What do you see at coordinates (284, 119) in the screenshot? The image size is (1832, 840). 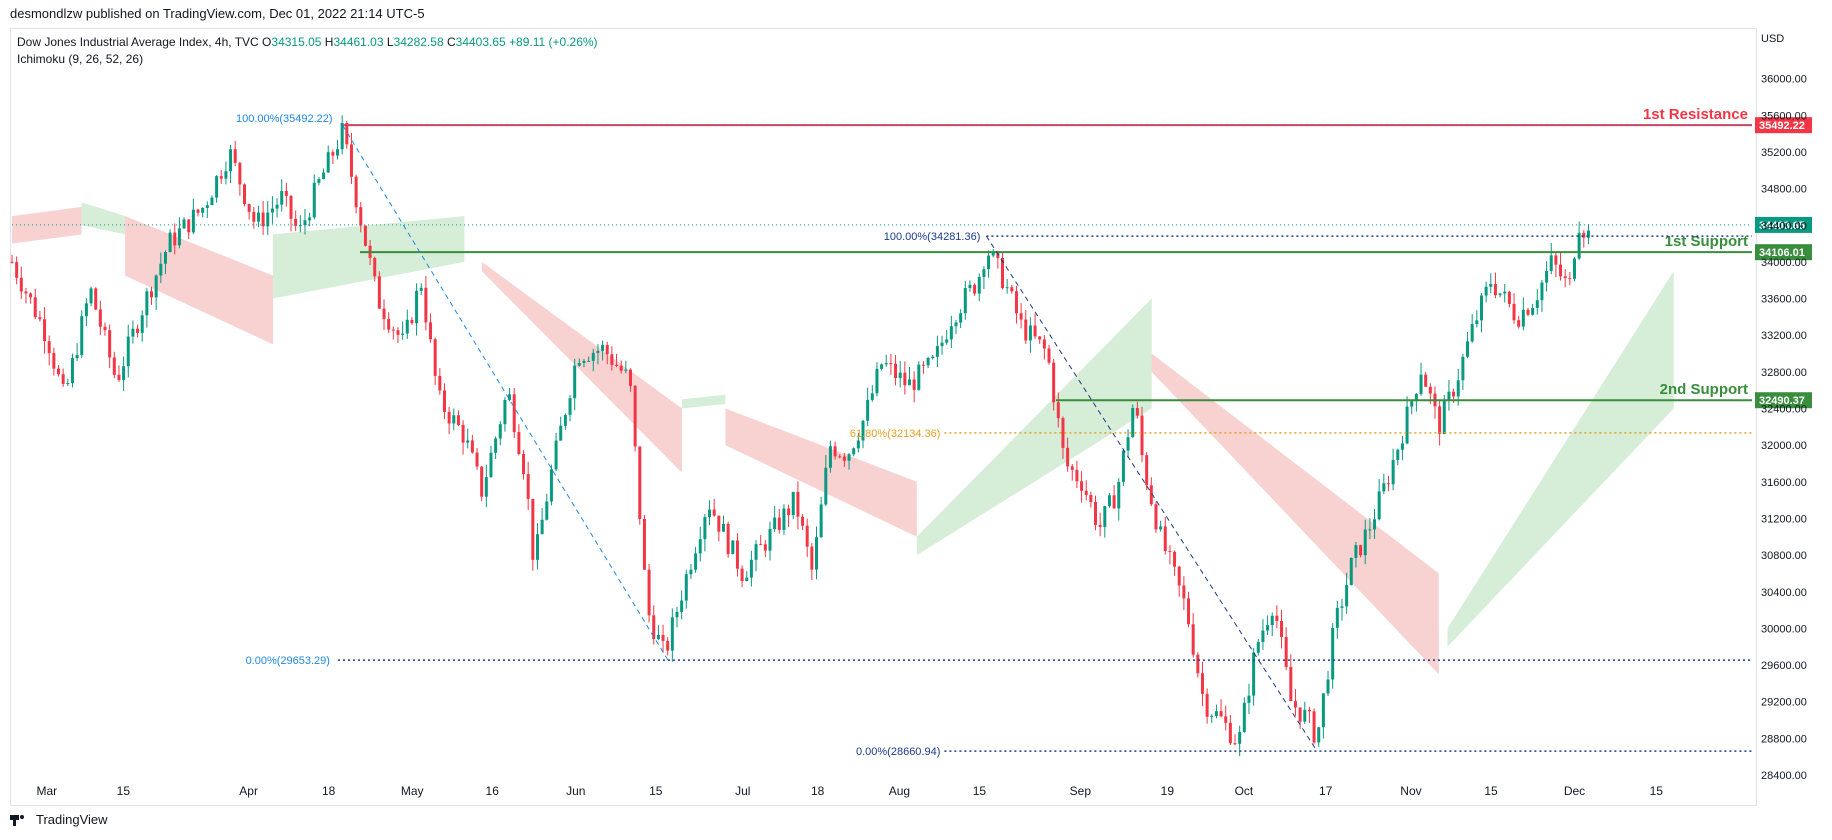 I see `fib1-100-label: 100.00%(35492.22)` at bounding box center [284, 119].